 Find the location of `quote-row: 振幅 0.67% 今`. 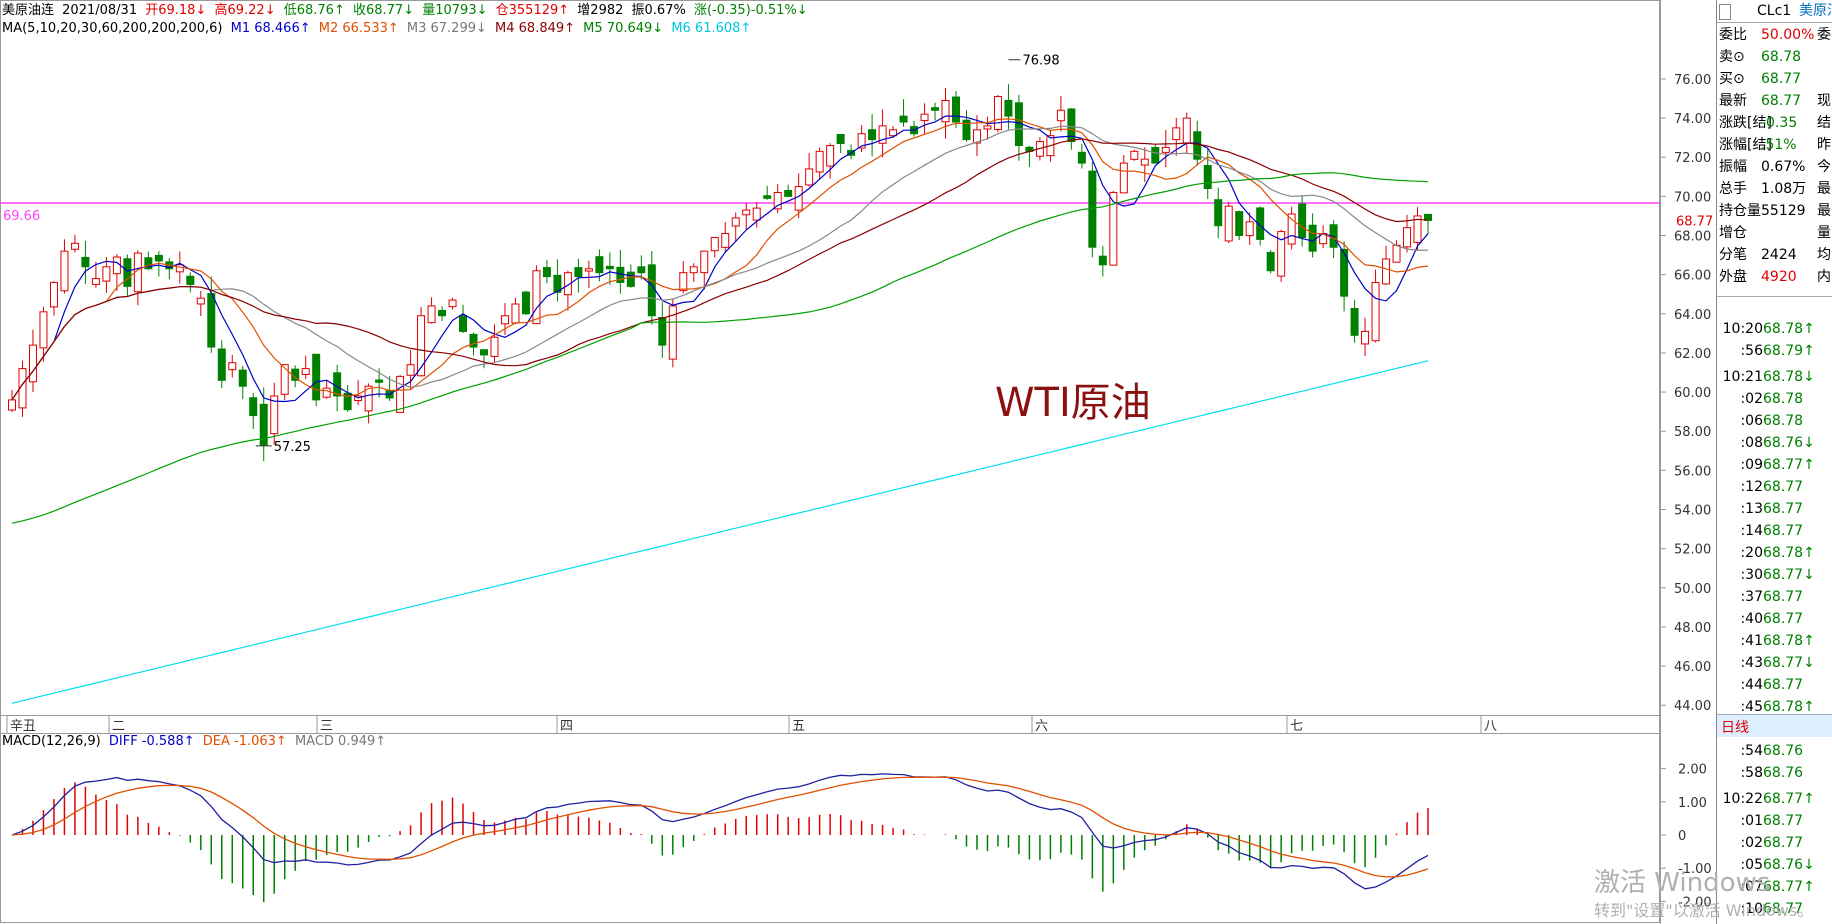

quote-row: 振幅 0.67% 今 is located at coordinates (1774, 167).